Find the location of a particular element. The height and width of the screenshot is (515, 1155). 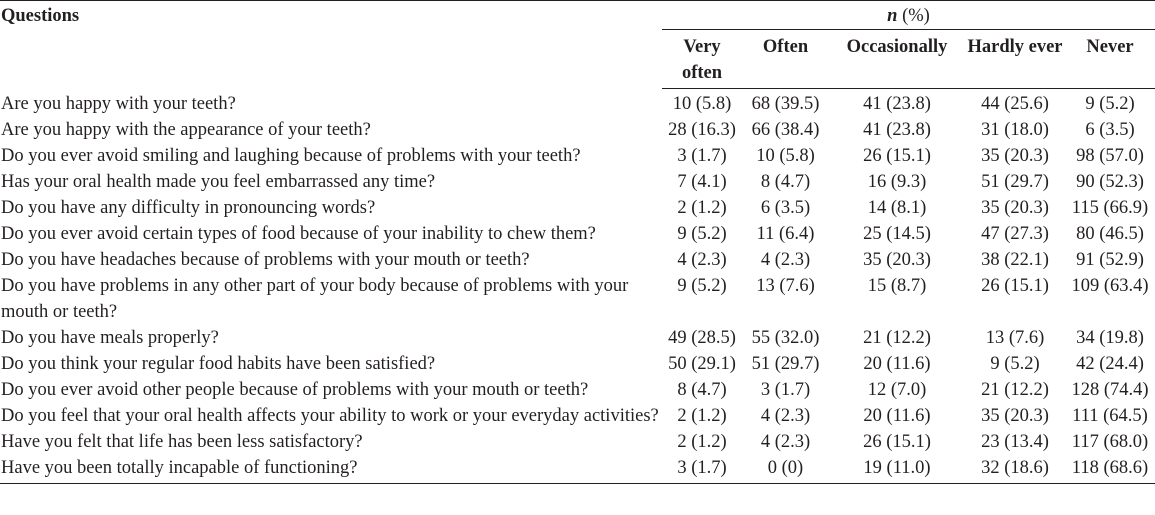

value-cell-often: 6 (3.5) is located at coordinates (785, 208).